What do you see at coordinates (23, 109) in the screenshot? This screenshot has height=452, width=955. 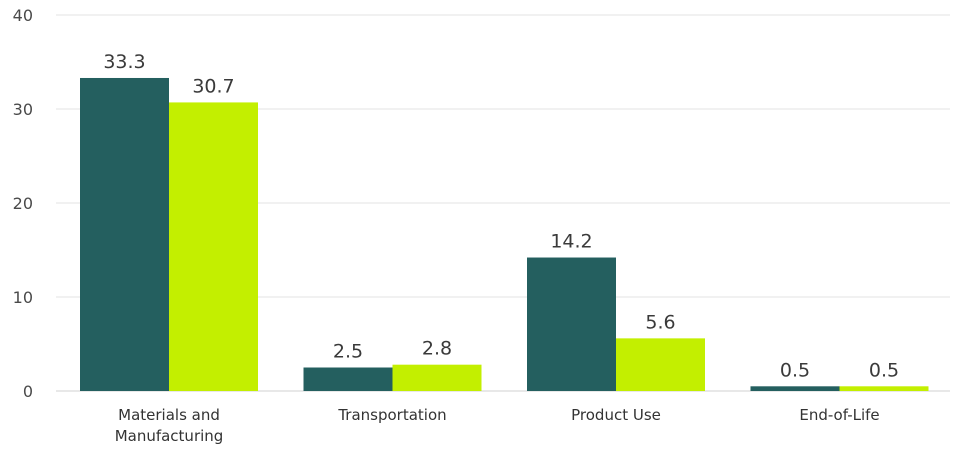 I see `y-tick-label-30: 30` at bounding box center [23, 109].